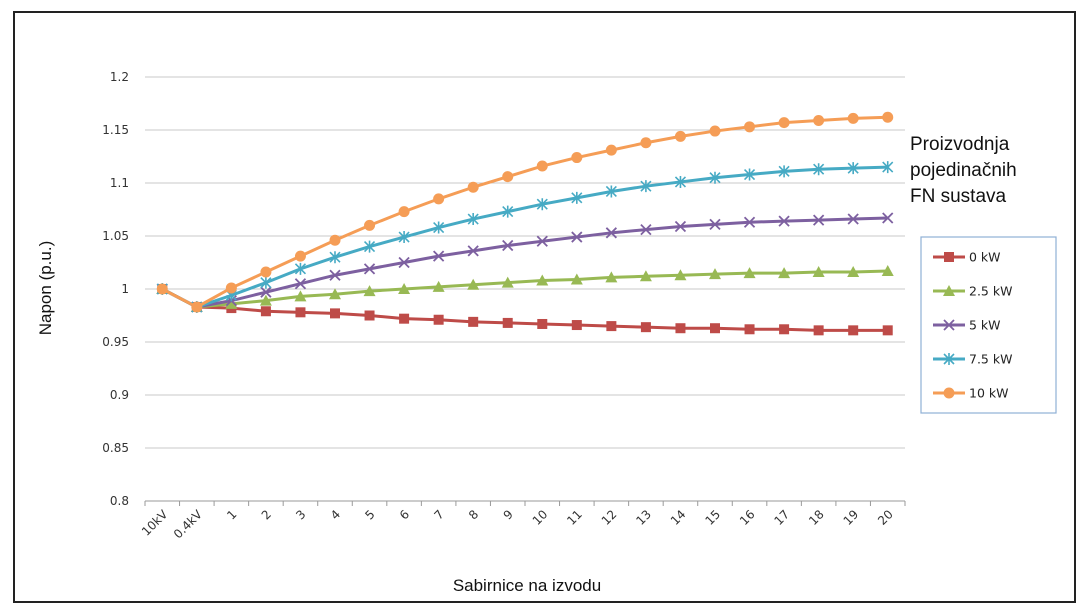 This screenshot has width=1092, height=612. What do you see at coordinates (712, 517) in the screenshot?
I see `x-tick-label: 15` at bounding box center [712, 517].